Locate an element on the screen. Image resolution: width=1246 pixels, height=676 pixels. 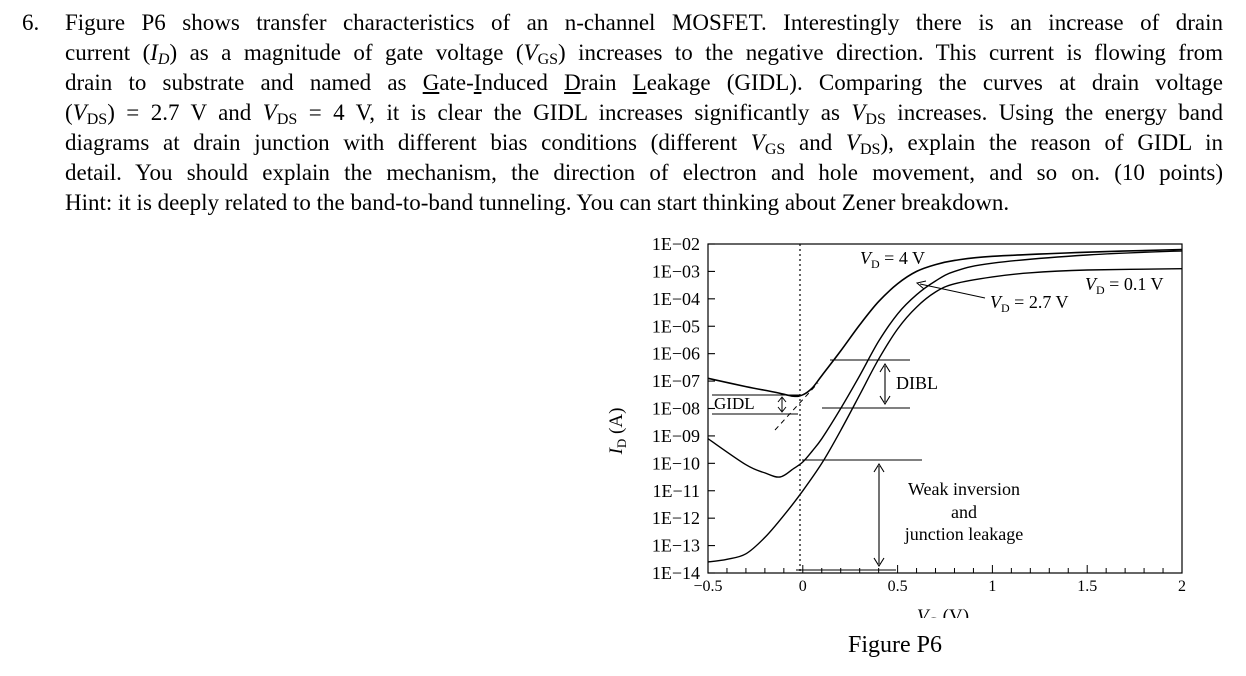
y-axis-title: ID (A) is located at coordinates (617, 432).